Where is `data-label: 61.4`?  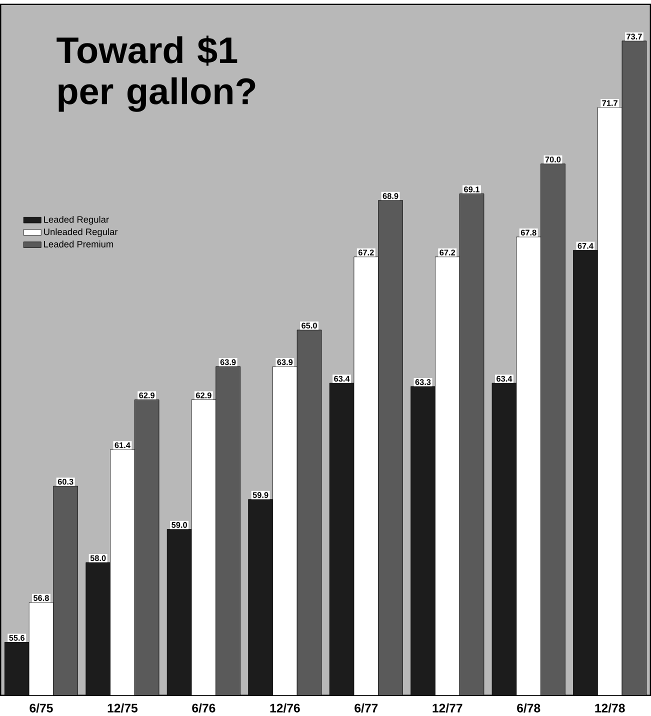
data-label: 61.4 is located at coordinates (122, 445).